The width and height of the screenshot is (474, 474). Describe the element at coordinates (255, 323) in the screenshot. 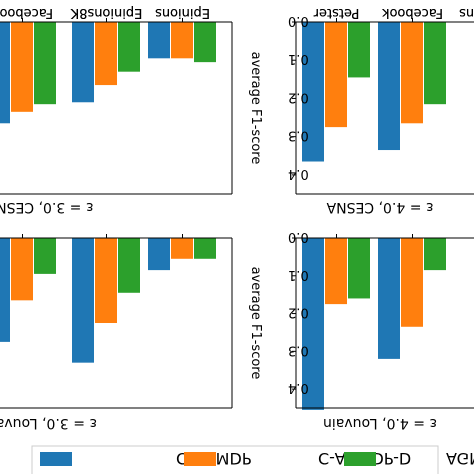

I see `y-axis-label-4: average F1-score` at that location.